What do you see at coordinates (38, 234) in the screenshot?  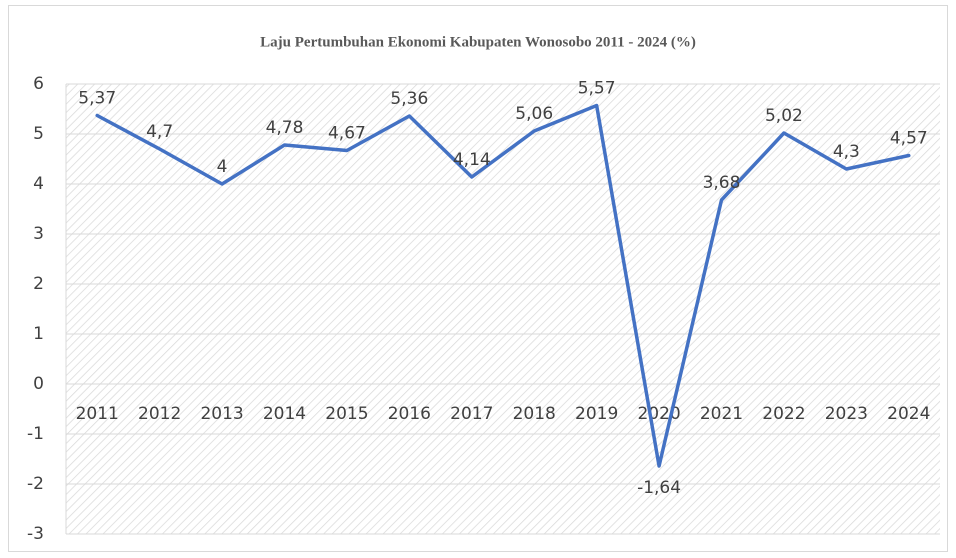 I see `y-tick-label: 3` at bounding box center [38, 234].